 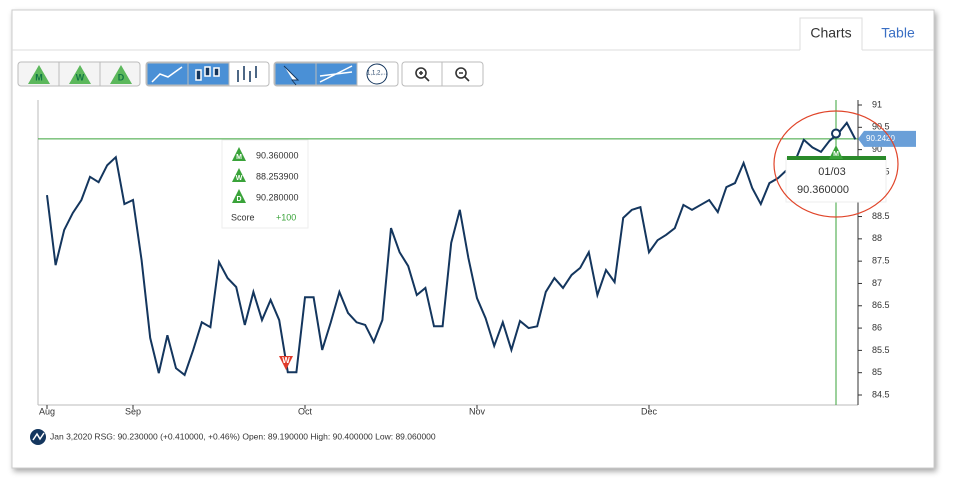 I want to click on indicator-value: 88.253900, so click(x=277, y=176).